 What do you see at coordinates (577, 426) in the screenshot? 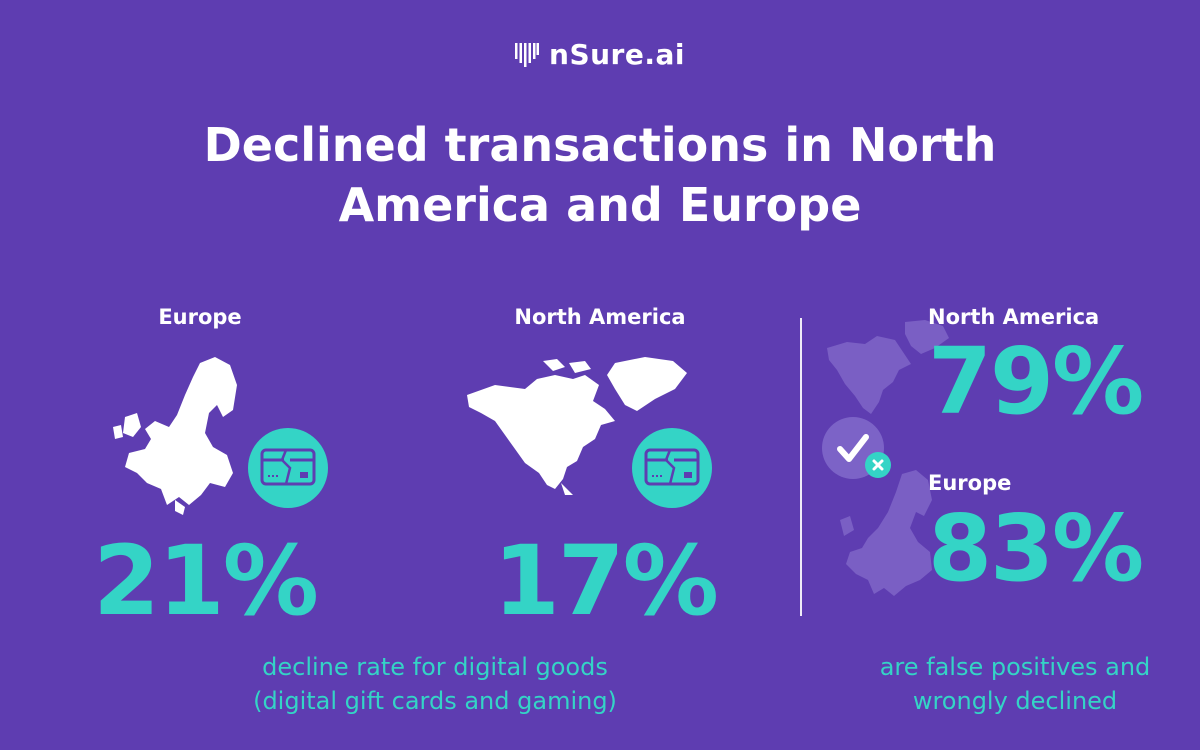
I see `north-america-map-icon` at bounding box center [577, 426].